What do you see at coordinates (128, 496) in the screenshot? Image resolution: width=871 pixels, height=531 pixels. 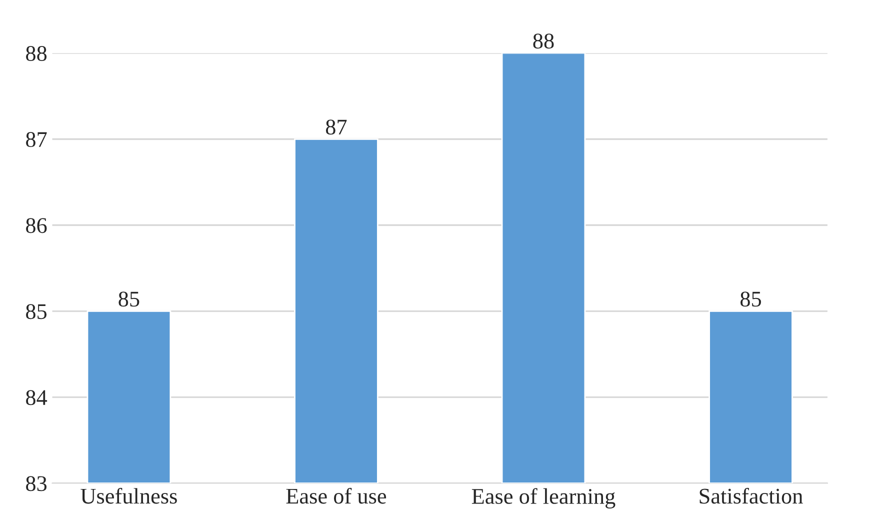 I see `x-tick-label: Usefulness` at bounding box center [128, 496].